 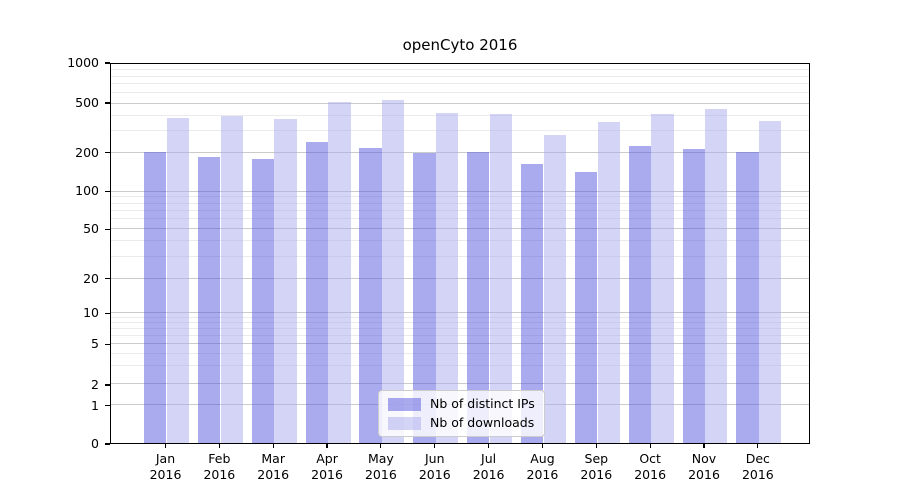 What do you see at coordinates (155, 297) in the screenshot?
I see `bar-distinct-ips-jan-2016` at bounding box center [155, 297].